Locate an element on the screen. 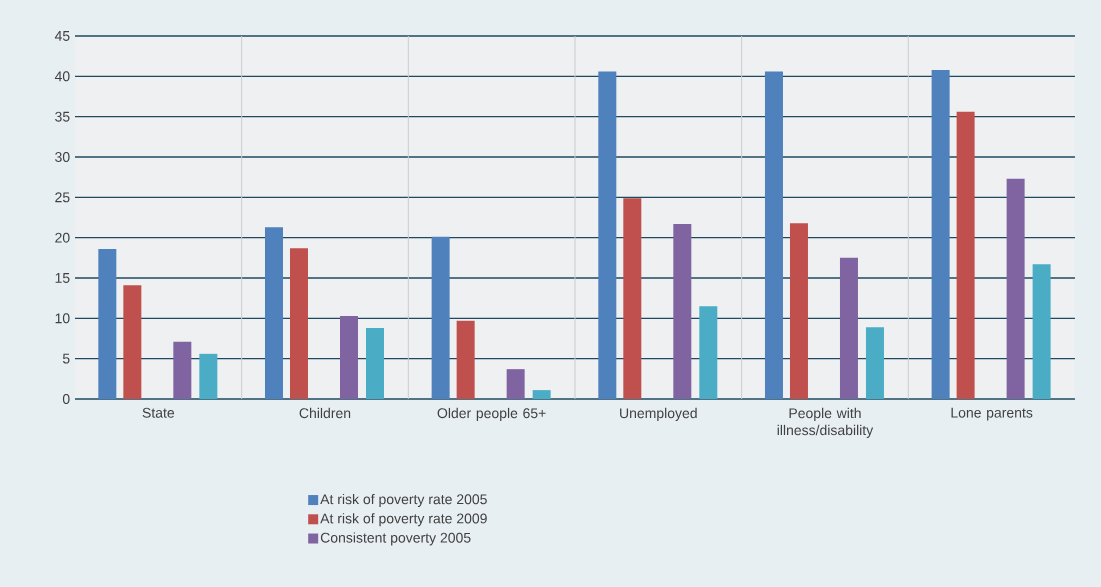 The height and width of the screenshot is (587, 1101). y-tick-label: 40 is located at coordinates (62, 76).